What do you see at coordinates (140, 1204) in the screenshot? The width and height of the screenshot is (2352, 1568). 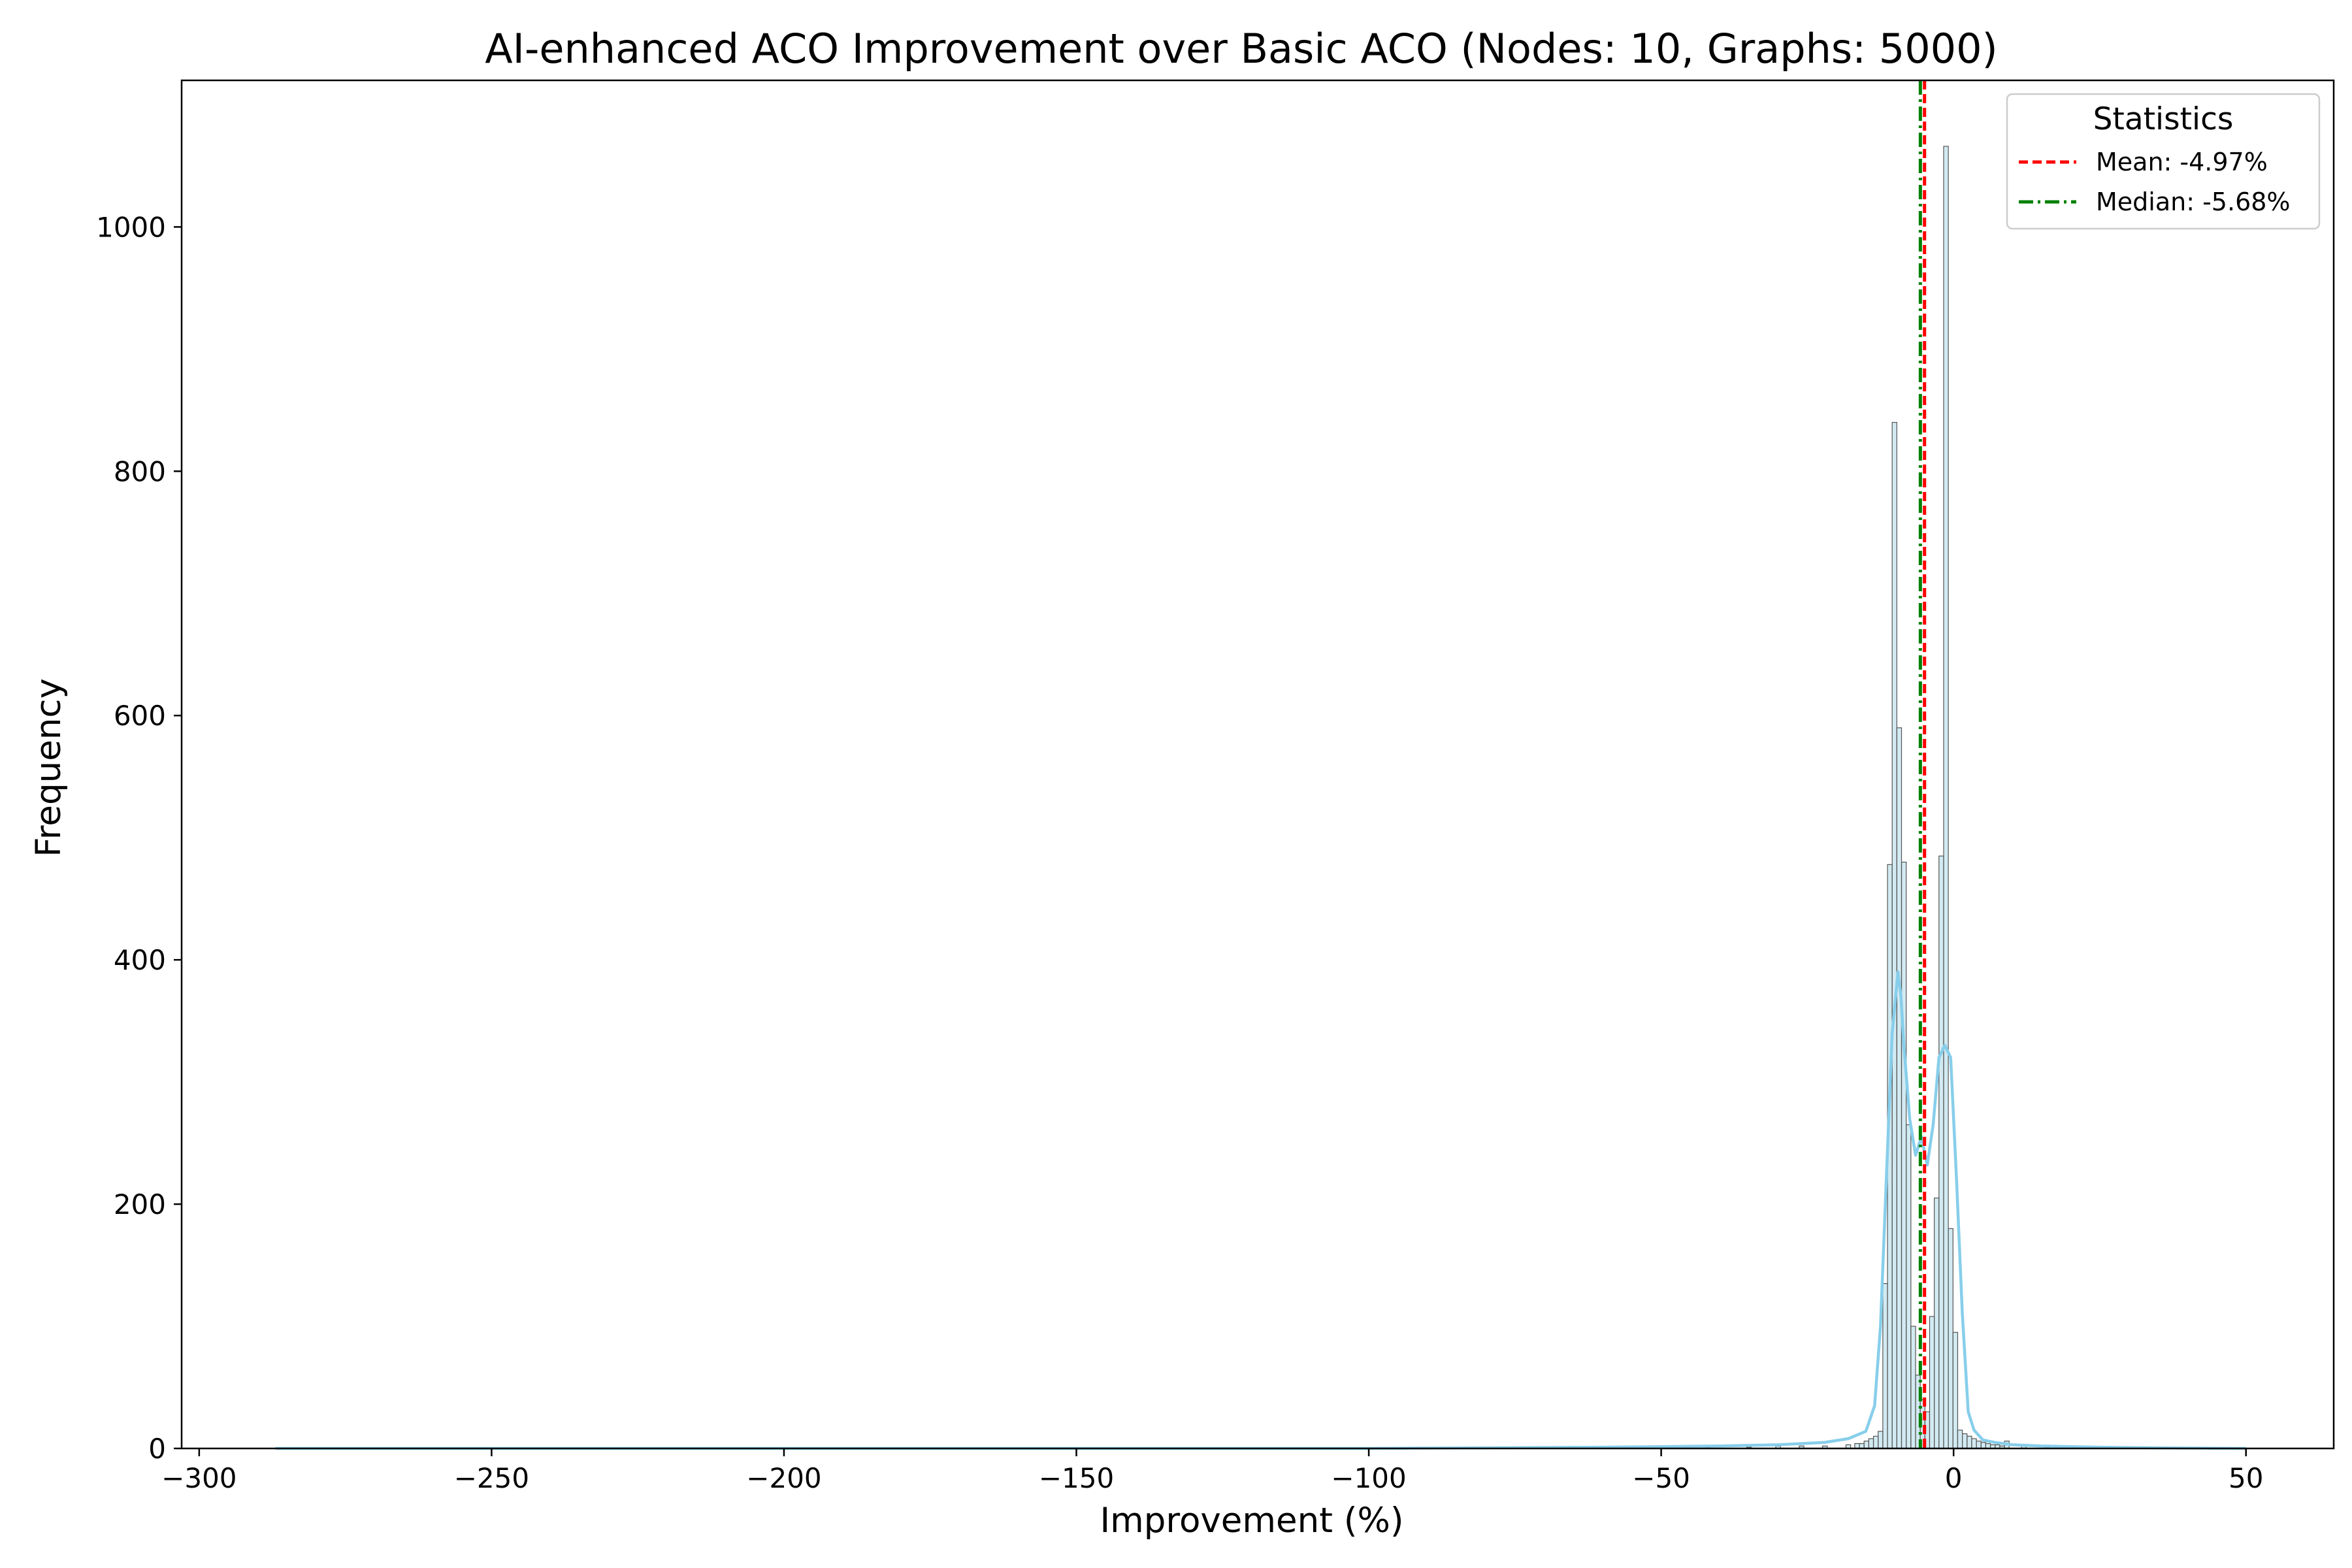 I see `y-tick-label: 200` at bounding box center [140, 1204].